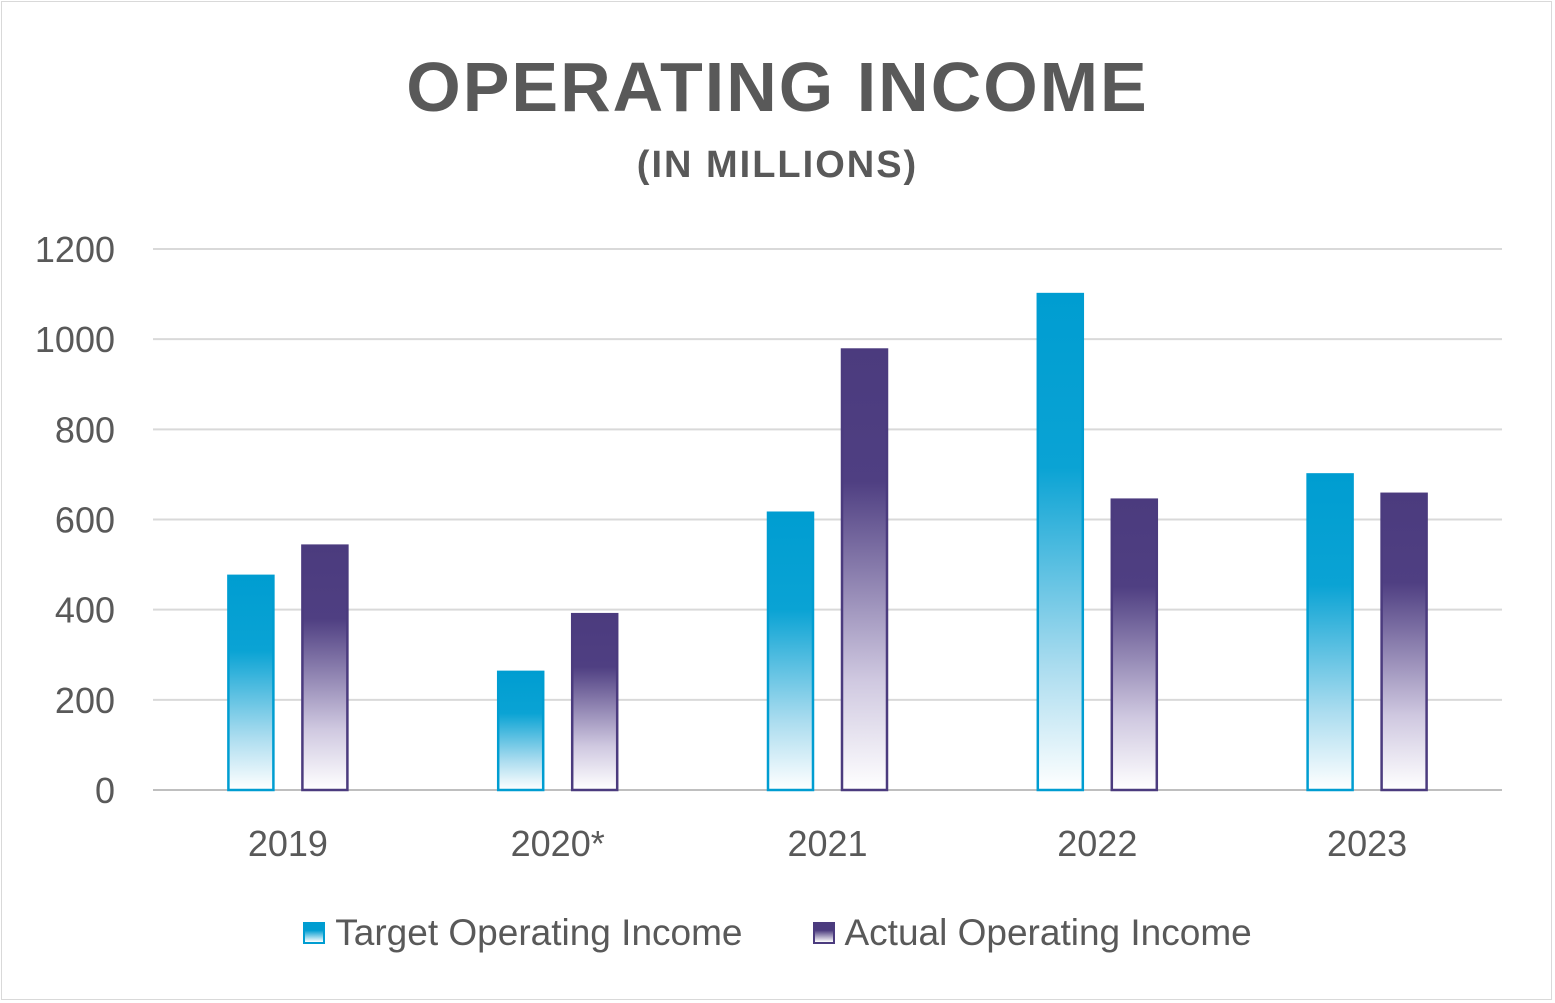  Describe the element at coordinates (777, 165) in the screenshot. I see `chart-subtitle: (IN MILLIONS)` at that location.